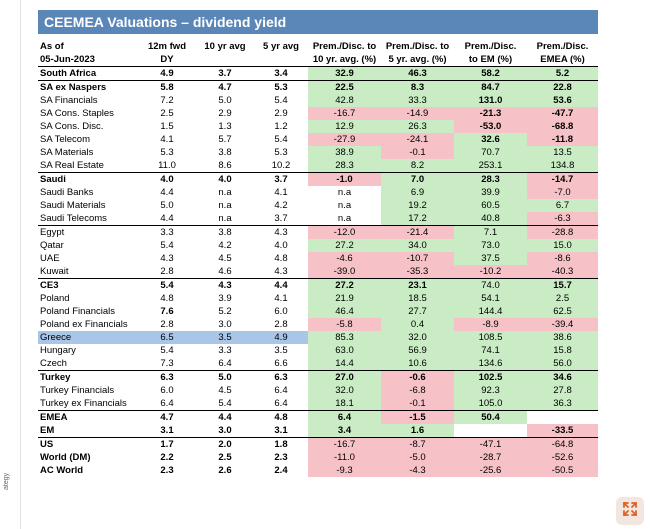 This screenshot has width=650, height=529. Describe the element at coordinates (281, 271) in the screenshot. I see `data-cell: 4.3` at that location.